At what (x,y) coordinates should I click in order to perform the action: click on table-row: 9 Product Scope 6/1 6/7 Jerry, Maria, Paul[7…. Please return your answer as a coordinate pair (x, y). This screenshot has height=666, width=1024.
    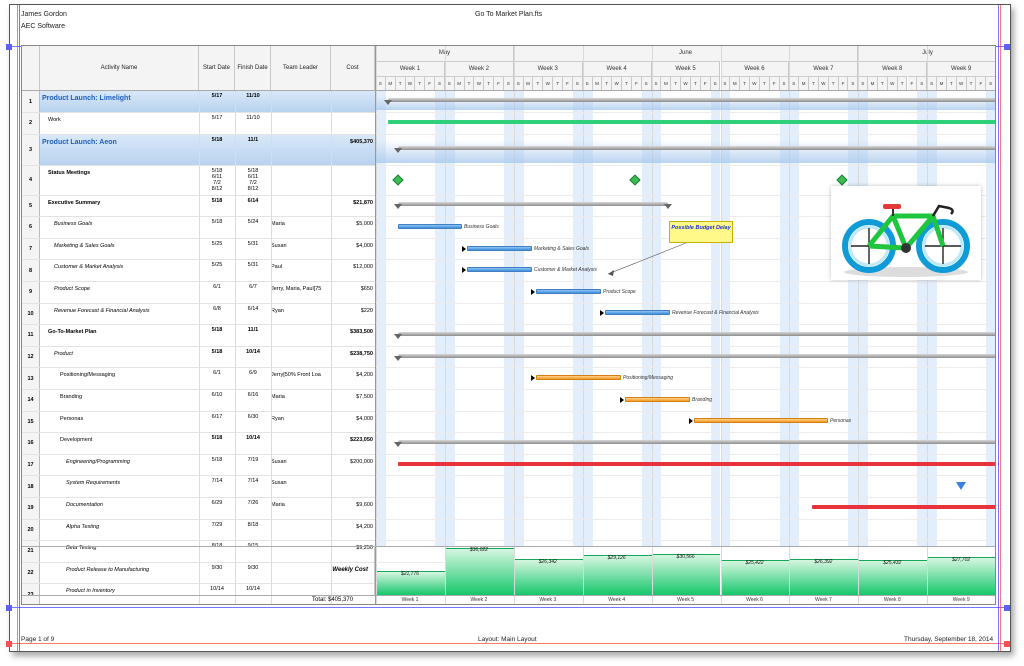
    Looking at the image, I should click on (198, 292).